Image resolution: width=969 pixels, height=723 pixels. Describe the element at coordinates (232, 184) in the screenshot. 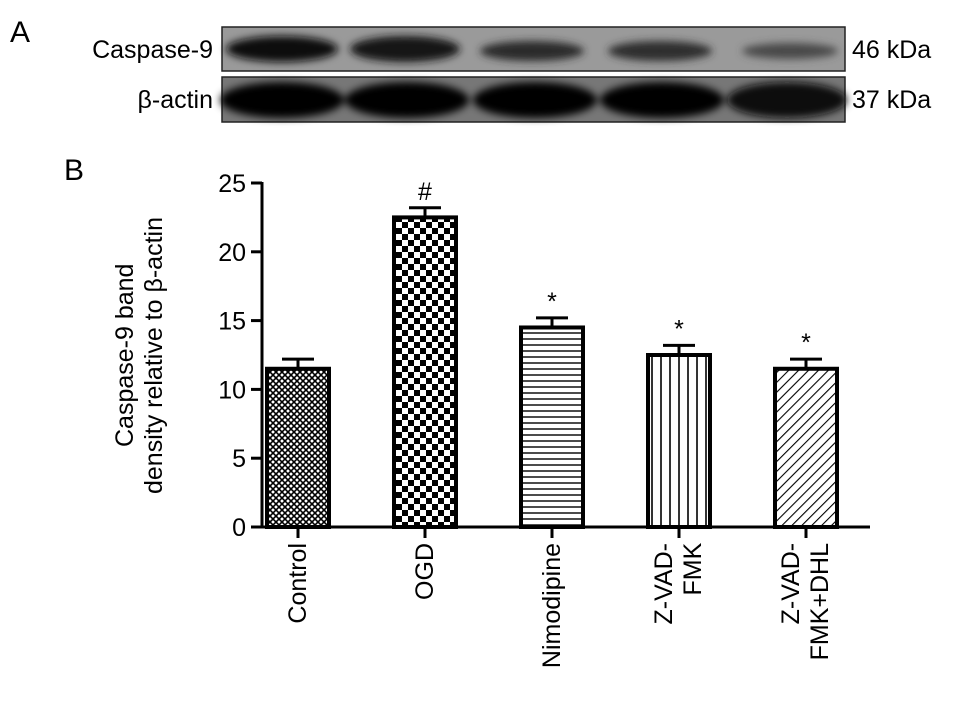

I see `y-tick-label: 25` at that location.